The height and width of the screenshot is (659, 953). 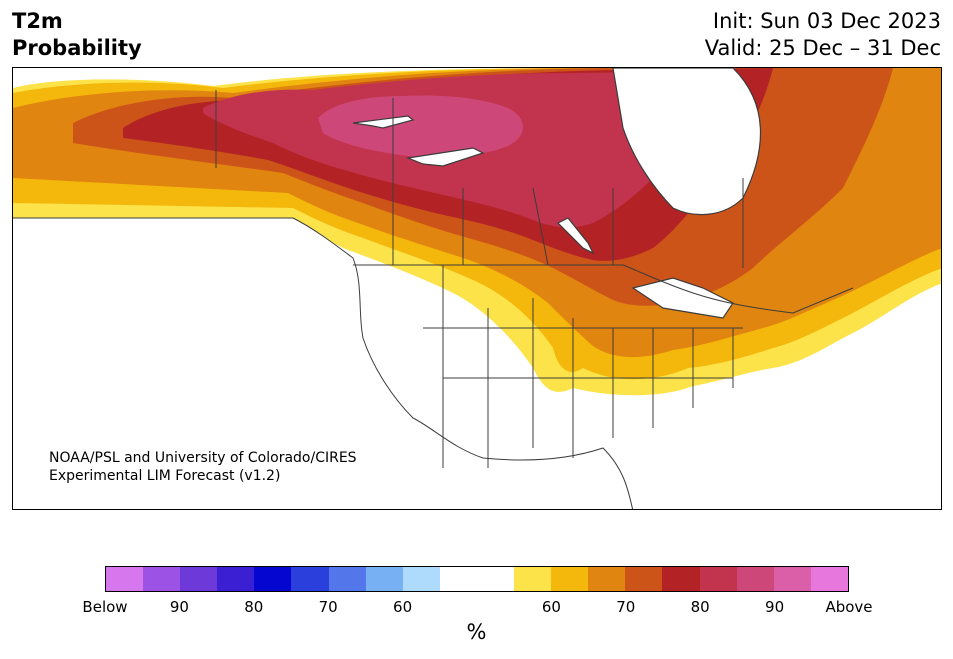 What do you see at coordinates (383, 122) in the screenshot?
I see `great-bear-lake` at bounding box center [383, 122].